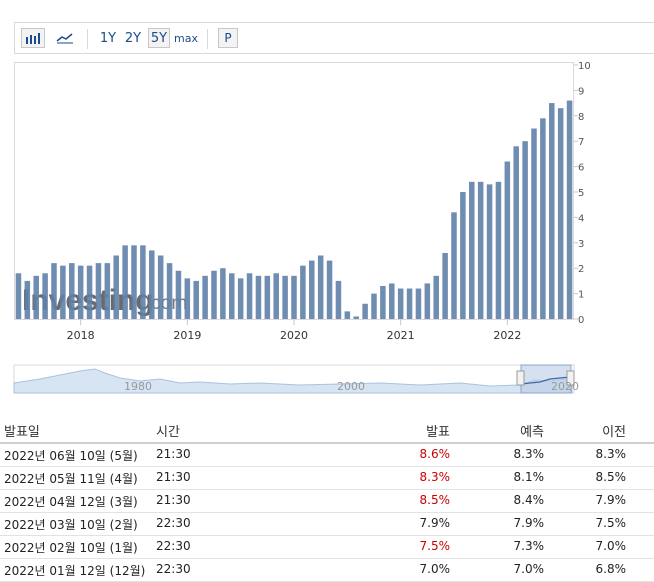 This screenshot has width=654, height=582. What do you see at coordinates (435, 454) in the screenshot?
I see `row-actual: 8.6%` at bounding box center [435, 454].